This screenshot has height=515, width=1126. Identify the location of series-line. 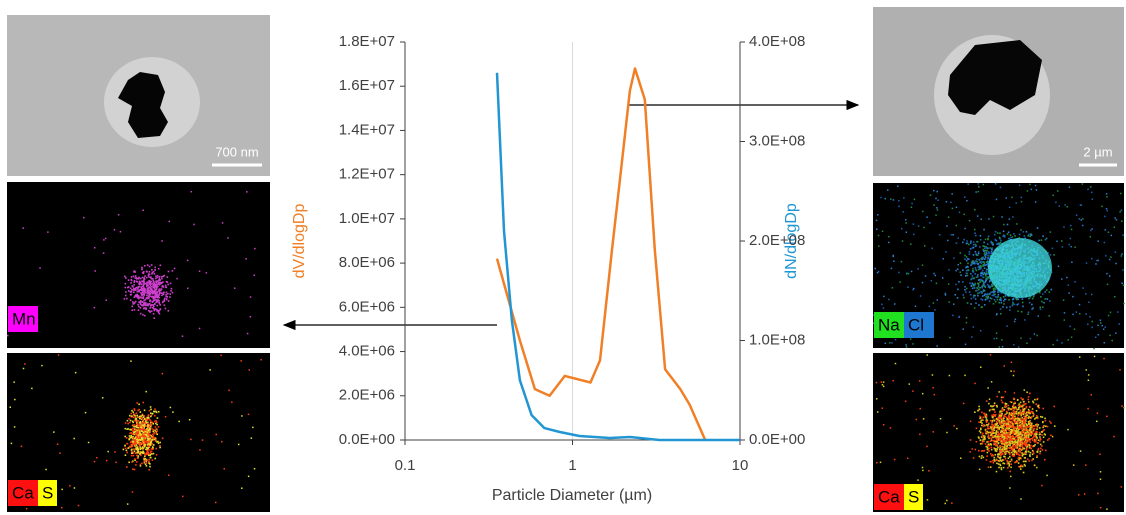
(601, 254).